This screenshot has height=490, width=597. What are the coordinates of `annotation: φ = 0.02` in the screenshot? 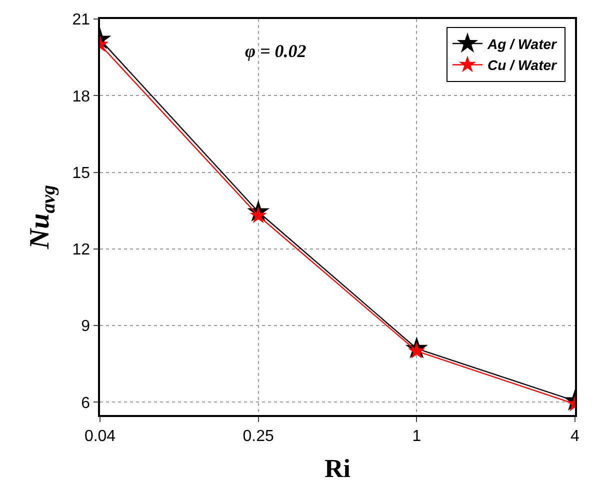 It's located at (275, 51).